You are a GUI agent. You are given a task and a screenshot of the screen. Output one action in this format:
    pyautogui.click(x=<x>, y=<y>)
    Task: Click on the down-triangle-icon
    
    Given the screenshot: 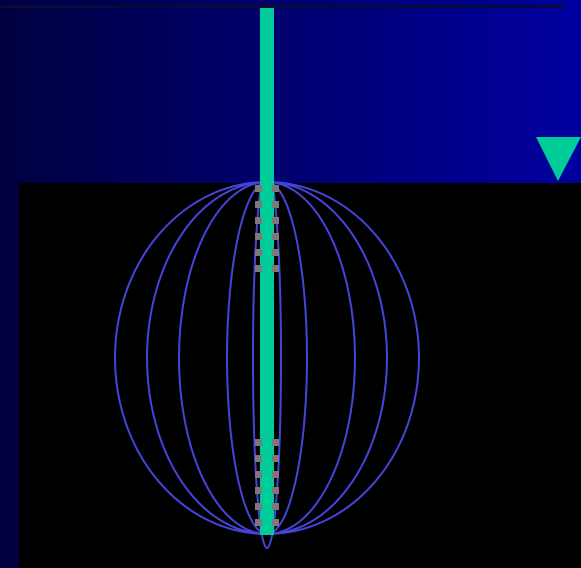 What is the action you would take?
    pyautogui.click(x=558, y=159)
    